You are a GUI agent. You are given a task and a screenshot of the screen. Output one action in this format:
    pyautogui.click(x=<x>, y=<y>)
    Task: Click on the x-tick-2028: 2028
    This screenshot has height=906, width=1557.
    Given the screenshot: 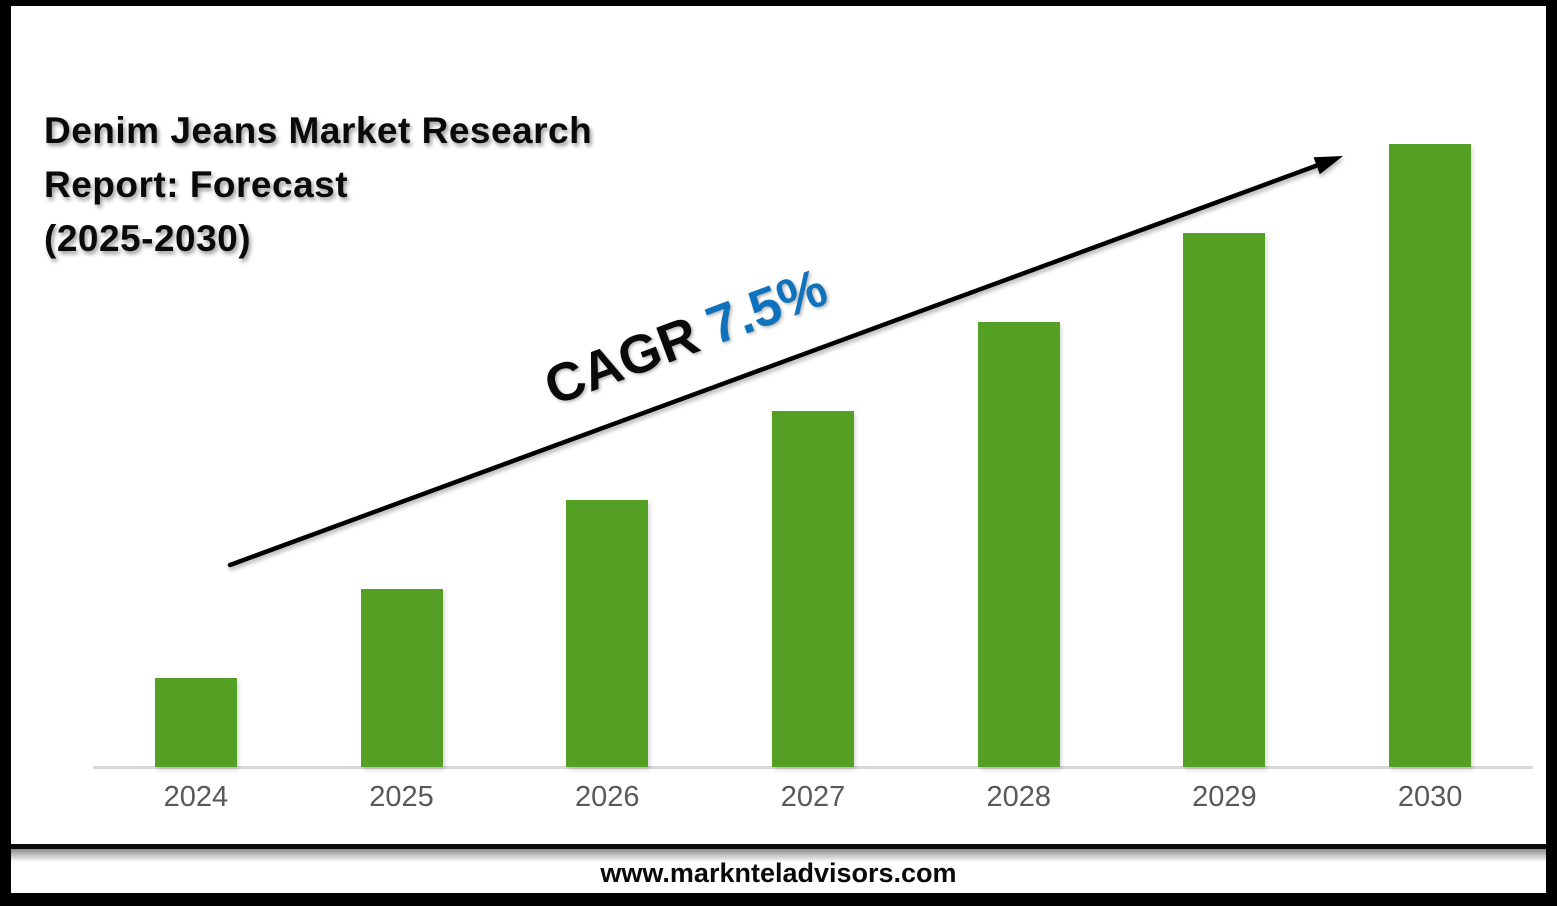 What is the action you would take?
    pyautogui.click(x=1018, y=797)
    